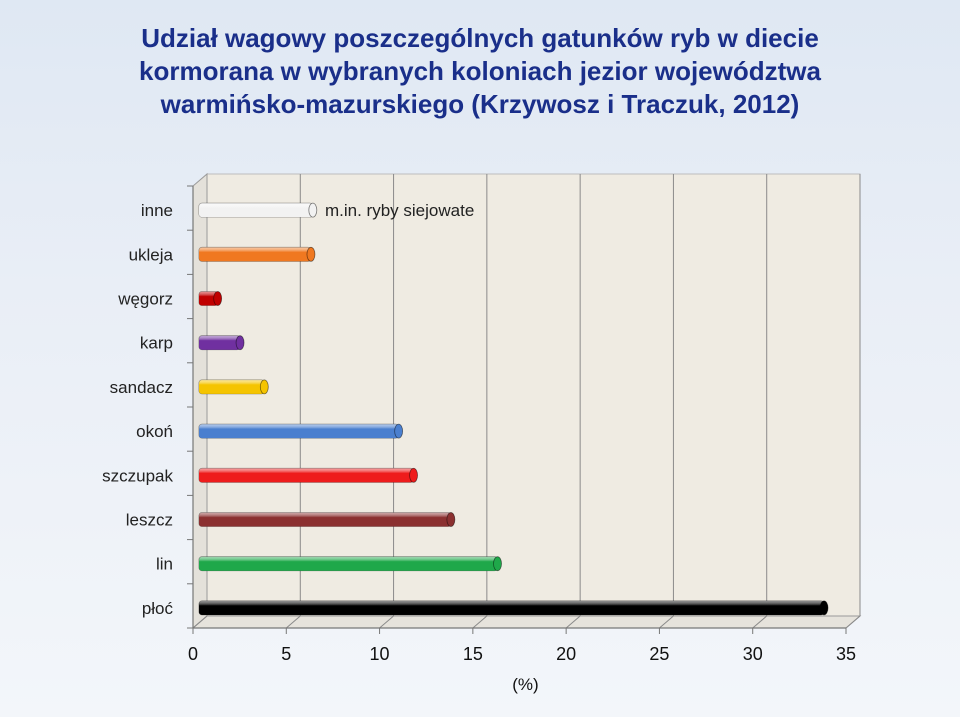  What do you see at coordinates (286, 654) in the screenshot?
I see `x-tick-label: 5` at bounding box center [286, 654].